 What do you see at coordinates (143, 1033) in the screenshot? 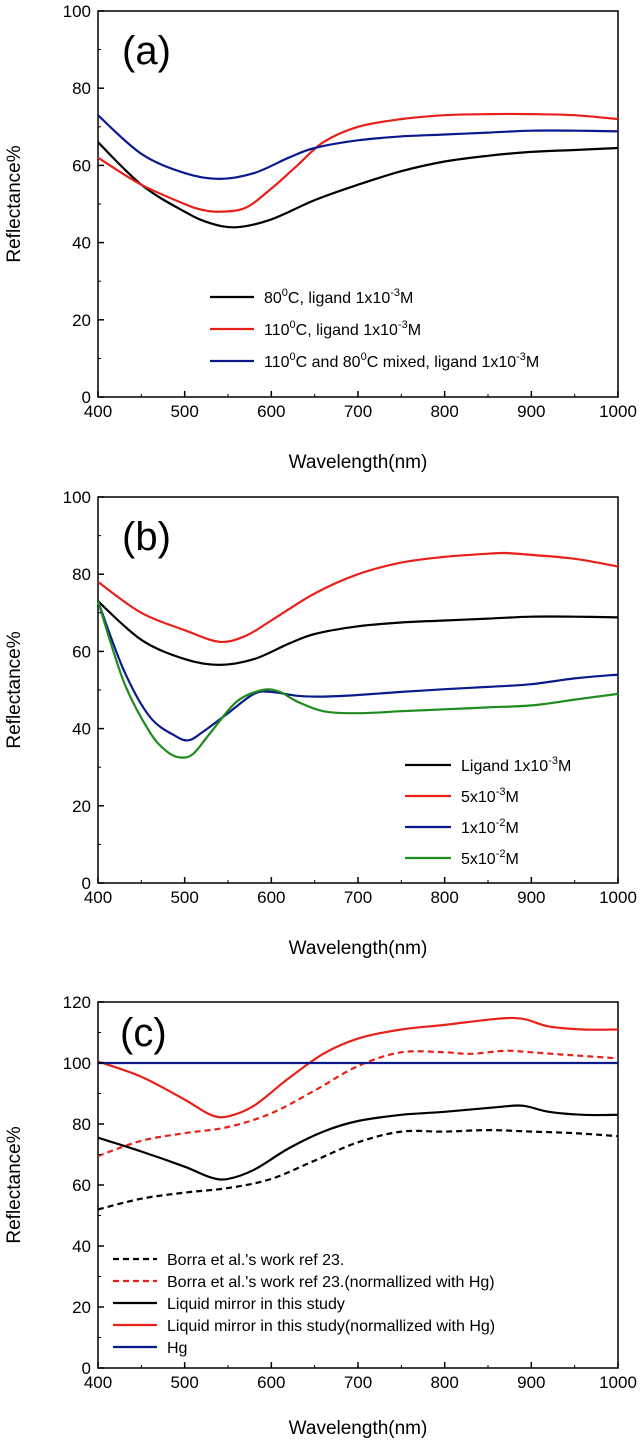
I see `panel-label: (c)` at bounding box center [143, 1033].